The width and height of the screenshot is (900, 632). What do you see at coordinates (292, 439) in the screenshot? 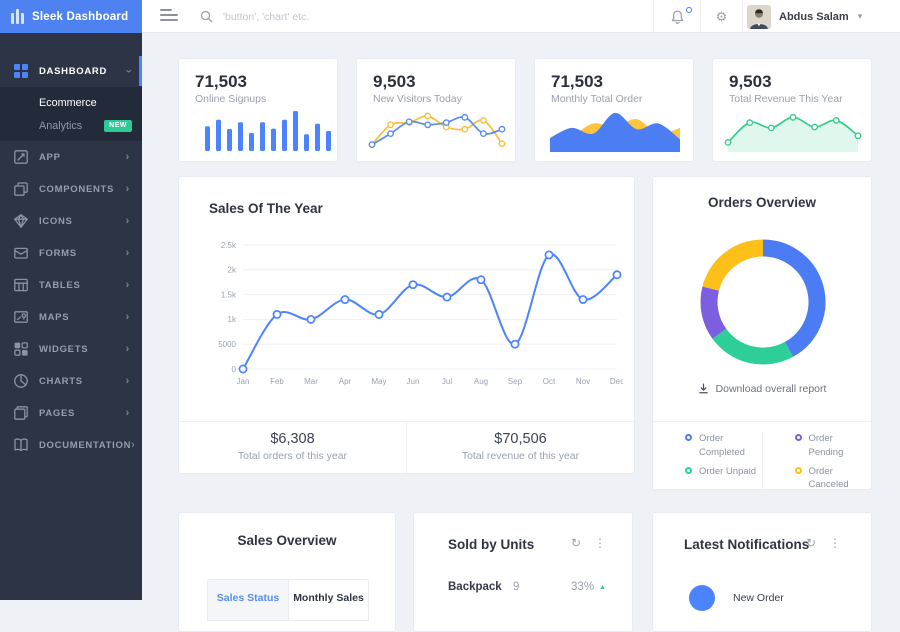
I see `total-orders-value: $6,308` at bounding box center [292, 439].